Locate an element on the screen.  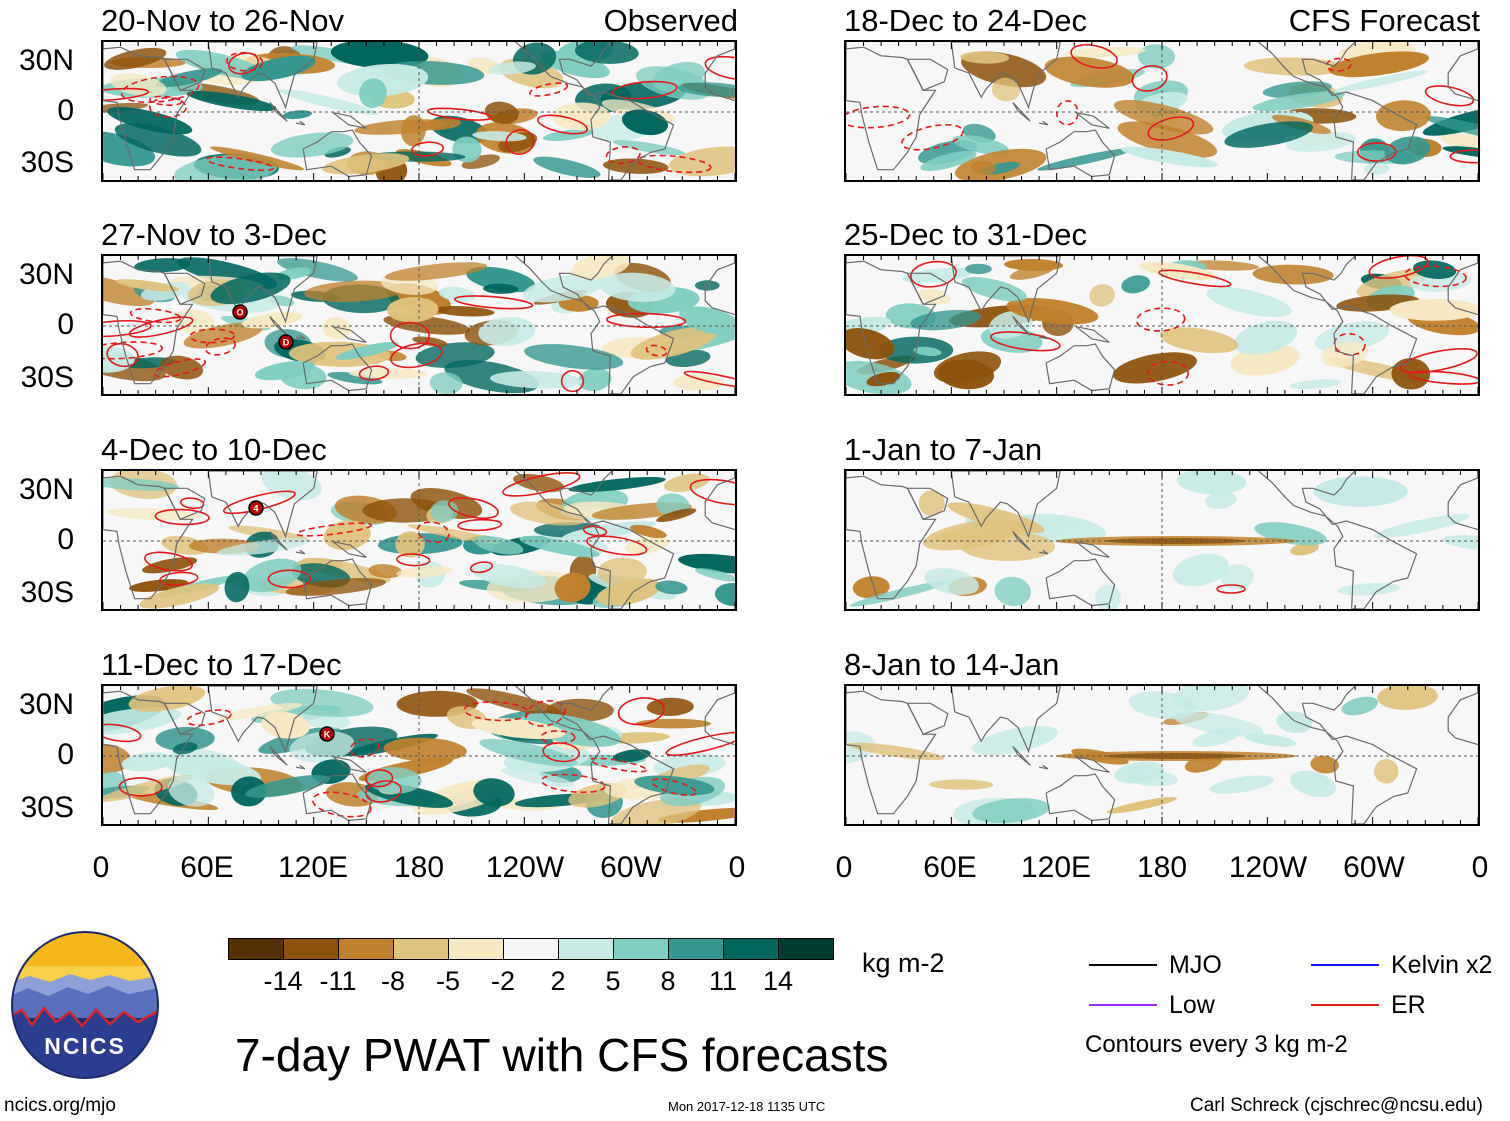
legend-line-low is located at coordinates (1123, 1005).